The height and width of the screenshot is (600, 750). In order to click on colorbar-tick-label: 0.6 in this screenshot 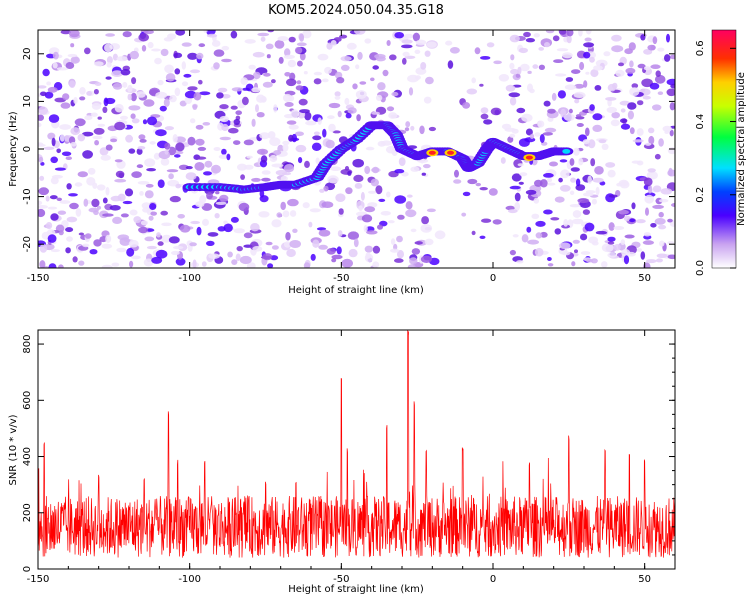, I will do `click(700, 48)`.